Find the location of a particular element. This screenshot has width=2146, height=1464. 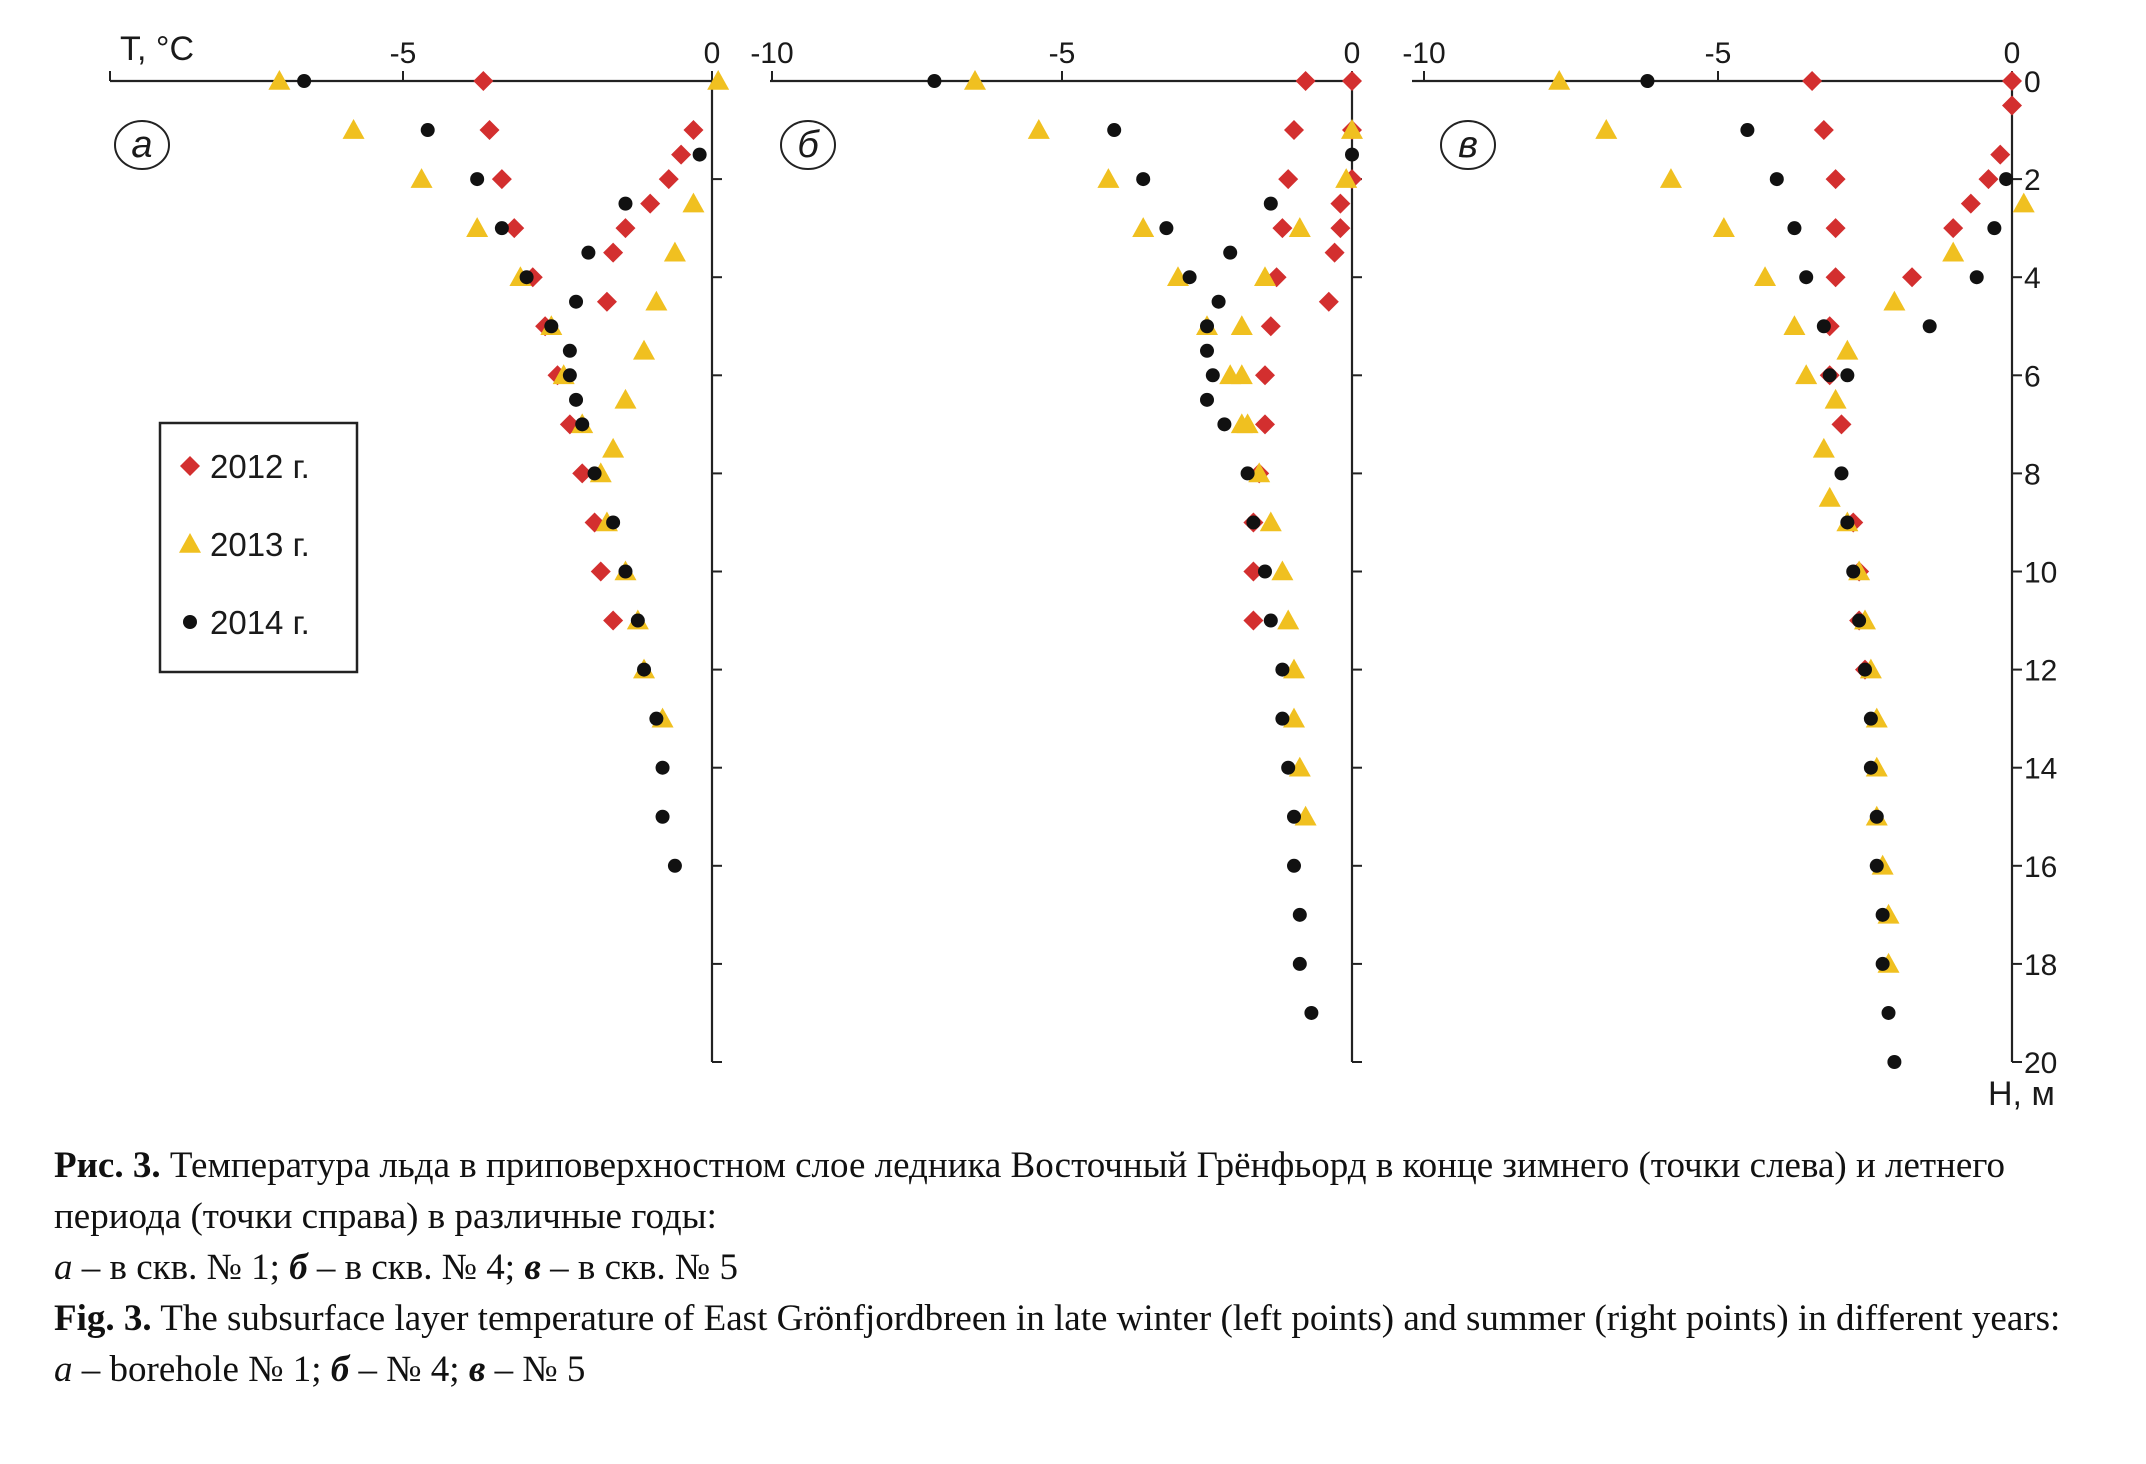

panel-2-letter: в is located at coordinates (1468, 145).